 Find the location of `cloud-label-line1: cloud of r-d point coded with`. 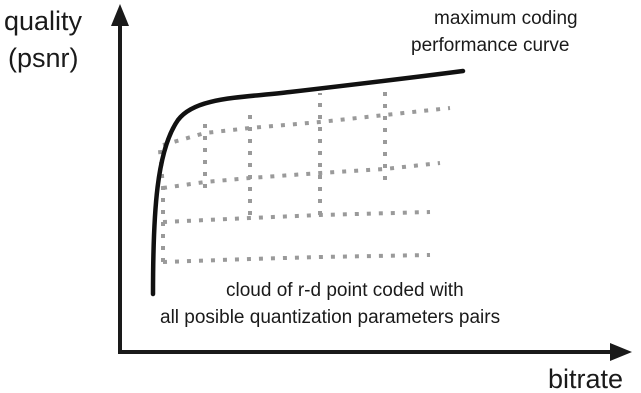

cloud-label-line1: cloud of r-d point coded with is located at coordinates (345, 290).